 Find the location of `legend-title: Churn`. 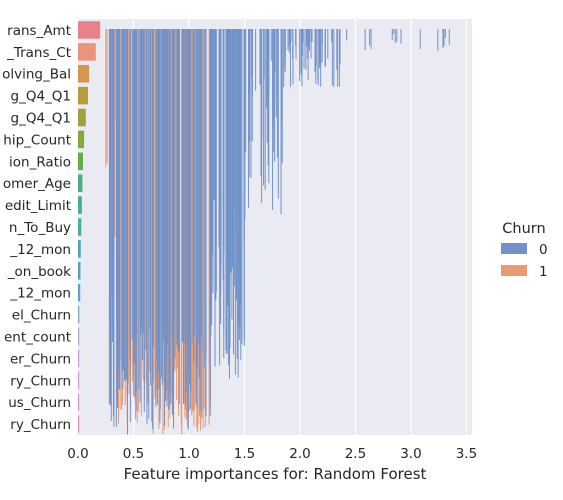

legend-title: Churn is located at coordinates (523, 229).